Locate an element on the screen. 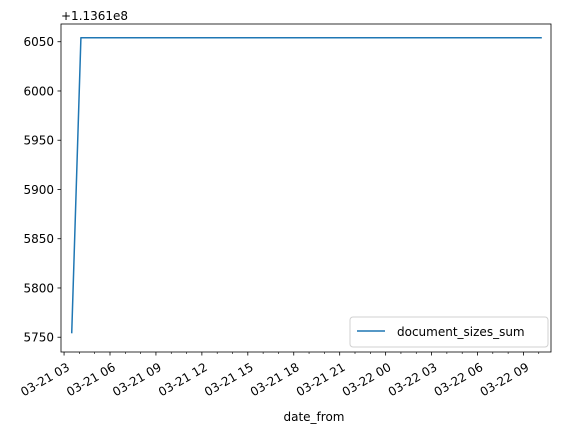 The height and width of the screenshot is (434, 566). y-offset-label: +1.1361e8 is located at coordinates (94, 16).